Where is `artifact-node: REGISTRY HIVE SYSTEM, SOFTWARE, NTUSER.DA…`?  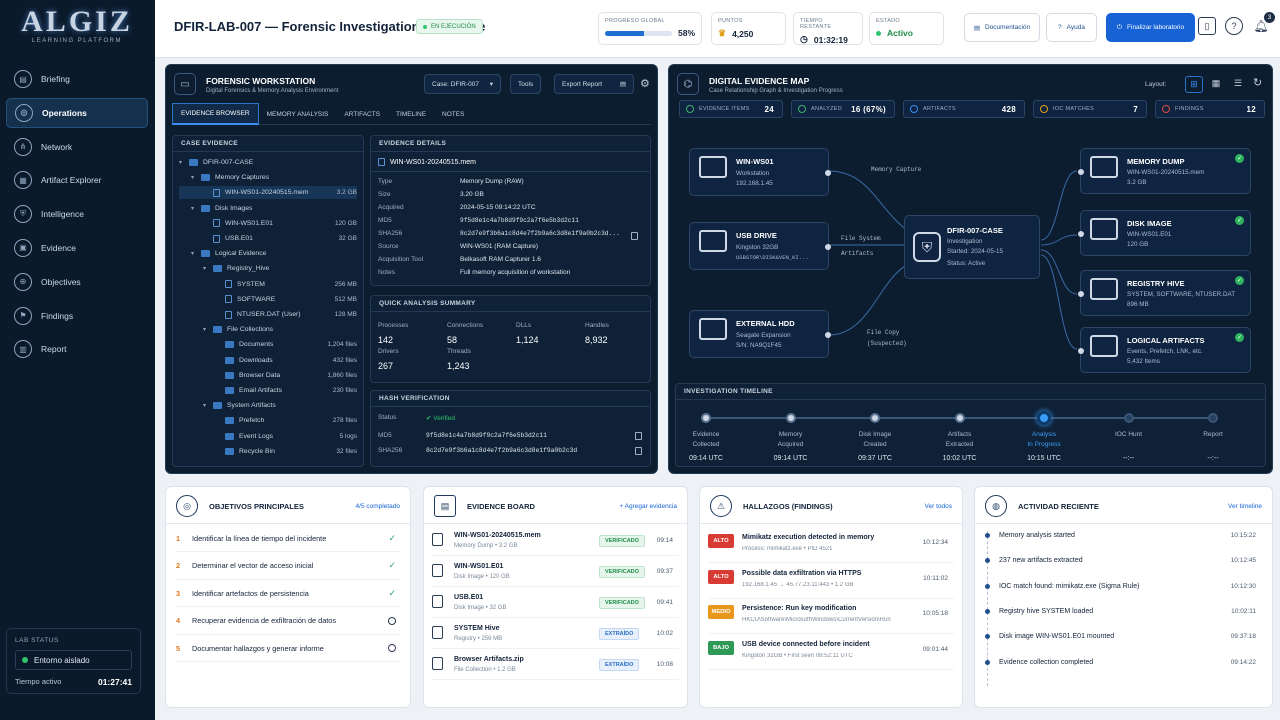 artifact-node: REGISTRY HIVE SYSTEM, SOFTWARE, NTUSER.DA… is located at coordinates (1164, 293).